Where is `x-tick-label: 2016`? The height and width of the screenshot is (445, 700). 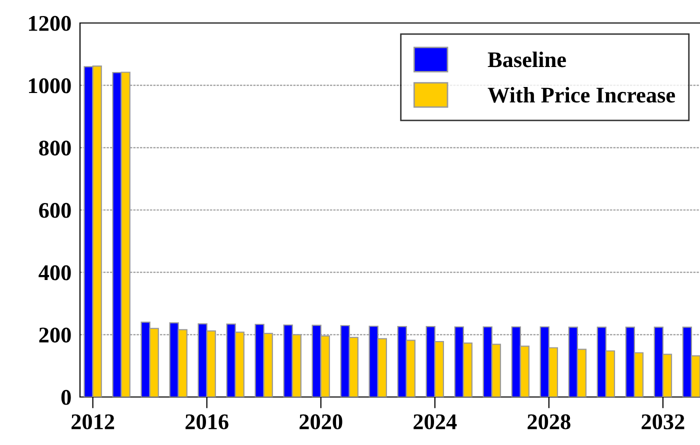 x-tick-label: 2016 is located at coordinates (207, 422).